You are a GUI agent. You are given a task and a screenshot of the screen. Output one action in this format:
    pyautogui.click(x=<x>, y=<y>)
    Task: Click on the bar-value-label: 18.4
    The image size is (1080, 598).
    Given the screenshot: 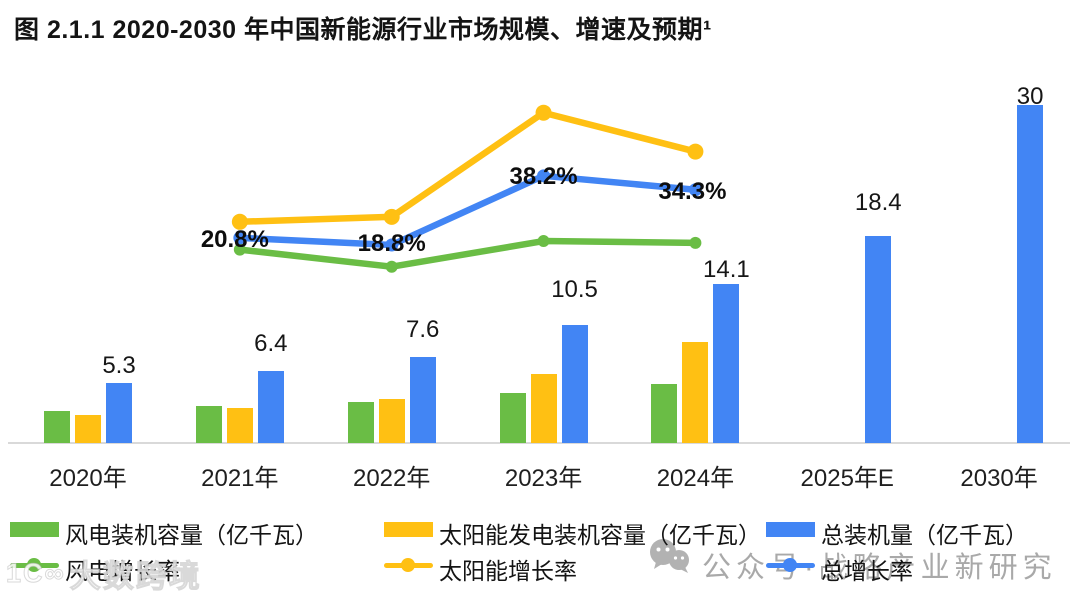 What is the action you would take?
    pyautogui.click(x=878, y=202)
    